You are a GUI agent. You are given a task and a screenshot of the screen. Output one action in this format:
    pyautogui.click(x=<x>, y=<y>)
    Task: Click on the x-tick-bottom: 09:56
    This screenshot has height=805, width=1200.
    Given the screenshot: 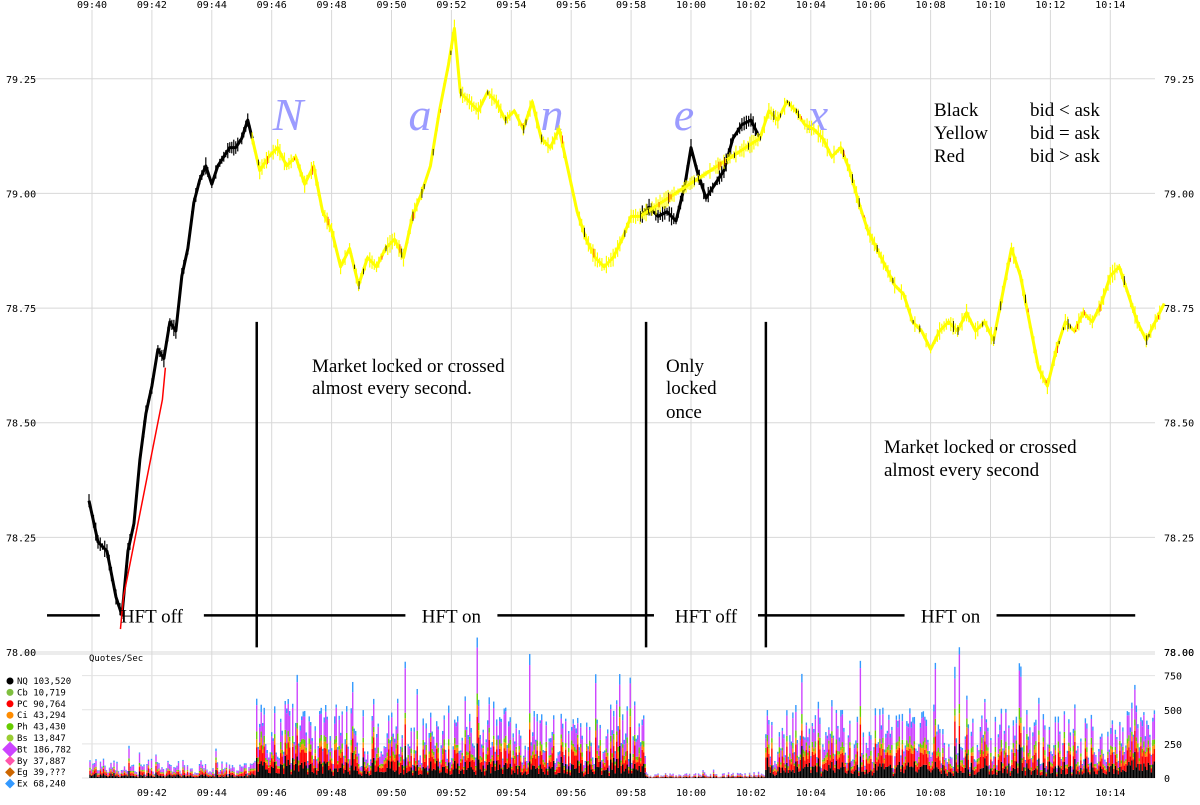 What is the action you would take?
    pyautogui.click(x=571, y=793)
    